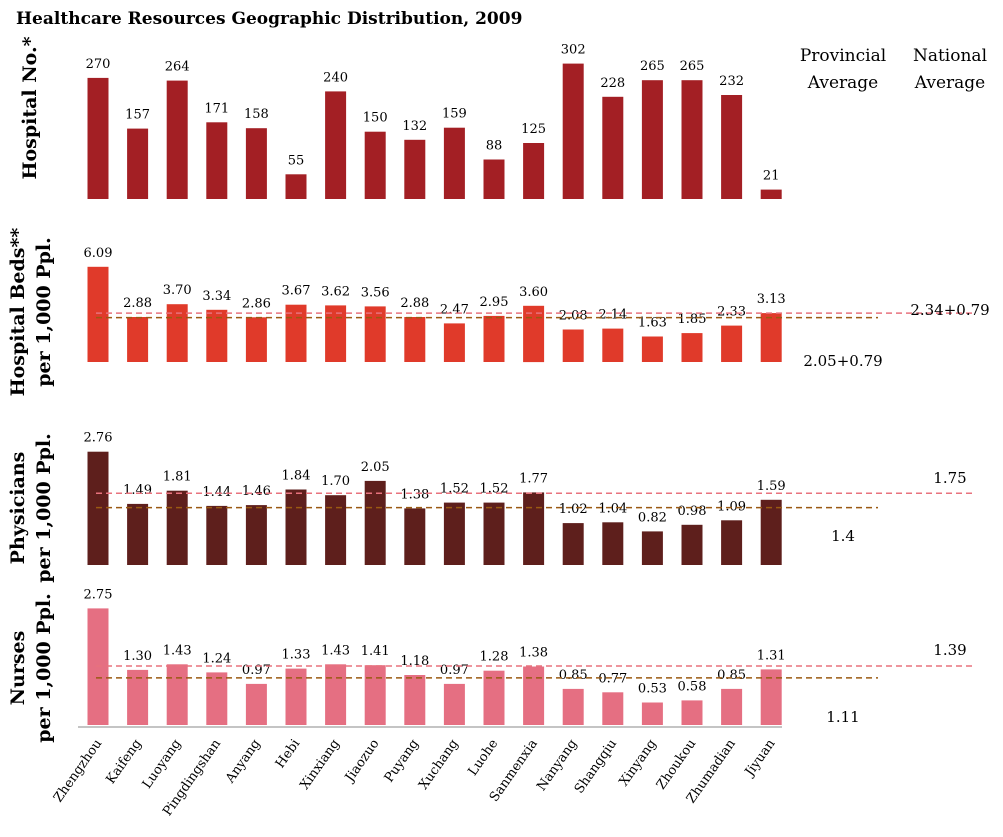 The height and width of the screenshot is (837, 1003). Describe the element at coordinates (533, 653) in the screenshot. I see `value-label-sanmenxia: 1.38` at that location.